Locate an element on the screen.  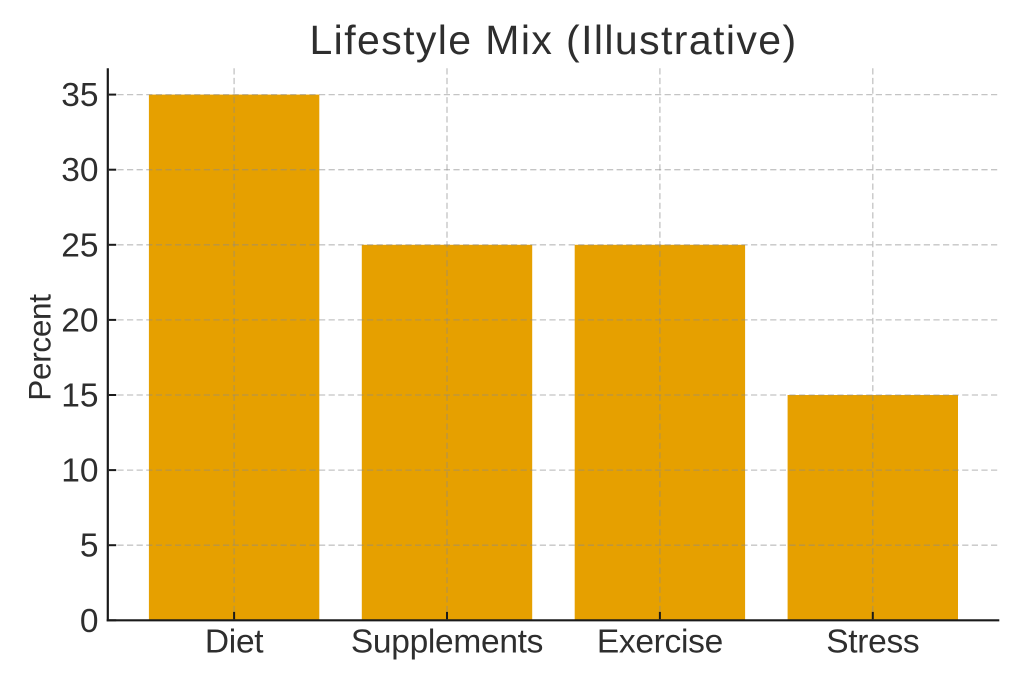
svg-text: 10 is located at coordinates (79, 471).